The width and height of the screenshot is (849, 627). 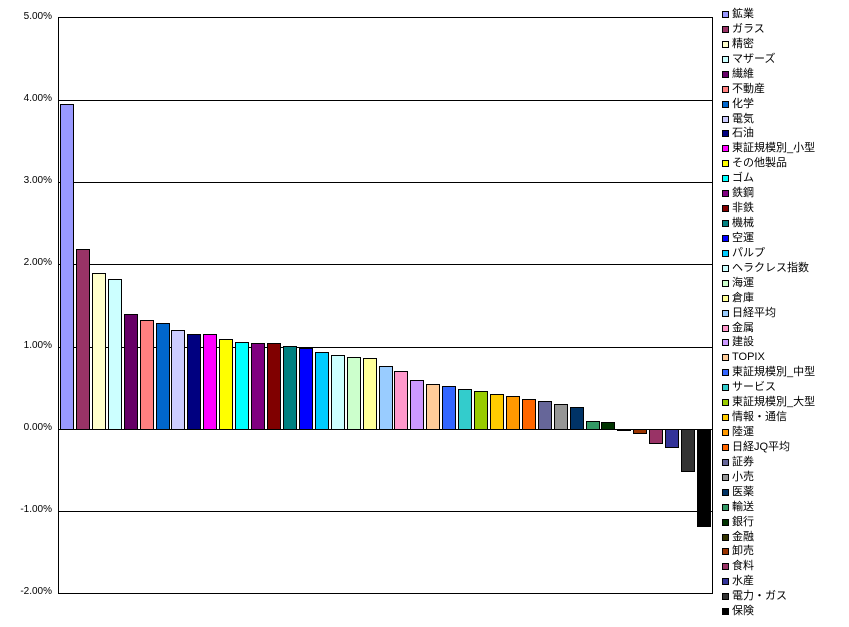 I want to click on legend-item-輸送: 輸送, so click(x=738, y=507).